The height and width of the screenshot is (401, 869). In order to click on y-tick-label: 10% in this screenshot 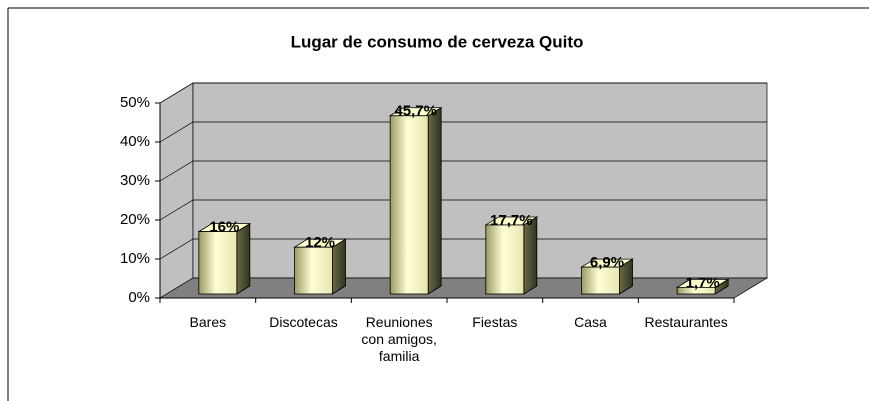, I will do `click(135, 258)`.